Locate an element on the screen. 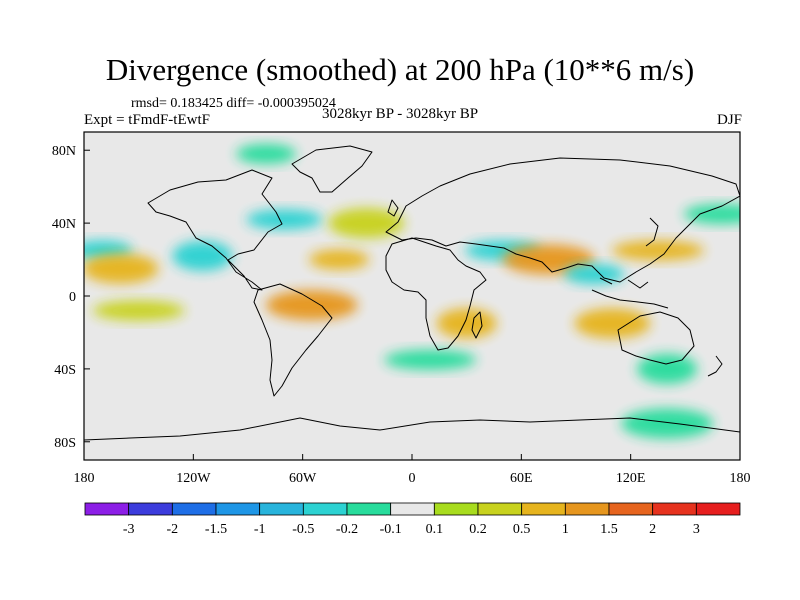 The height and width of the screenshot is (600, 800). coastline-south-america is located at coordinates (293, 340).